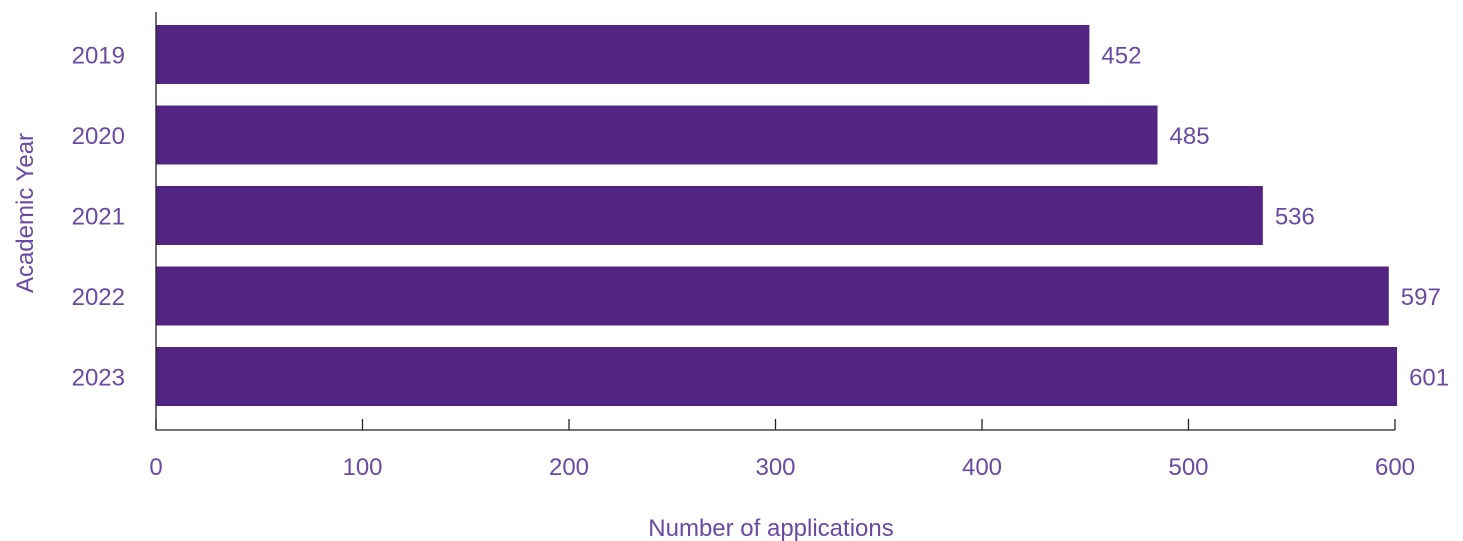 Image resolution: width=1463 pixels, height=541 pixels. I want to click on bar-2022, so click(772, 296).